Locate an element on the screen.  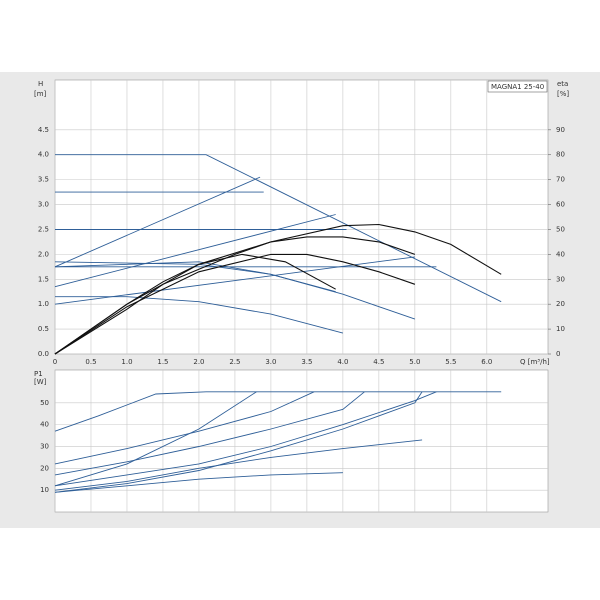
y-unit: [m] is located at coordinates (40, 94).